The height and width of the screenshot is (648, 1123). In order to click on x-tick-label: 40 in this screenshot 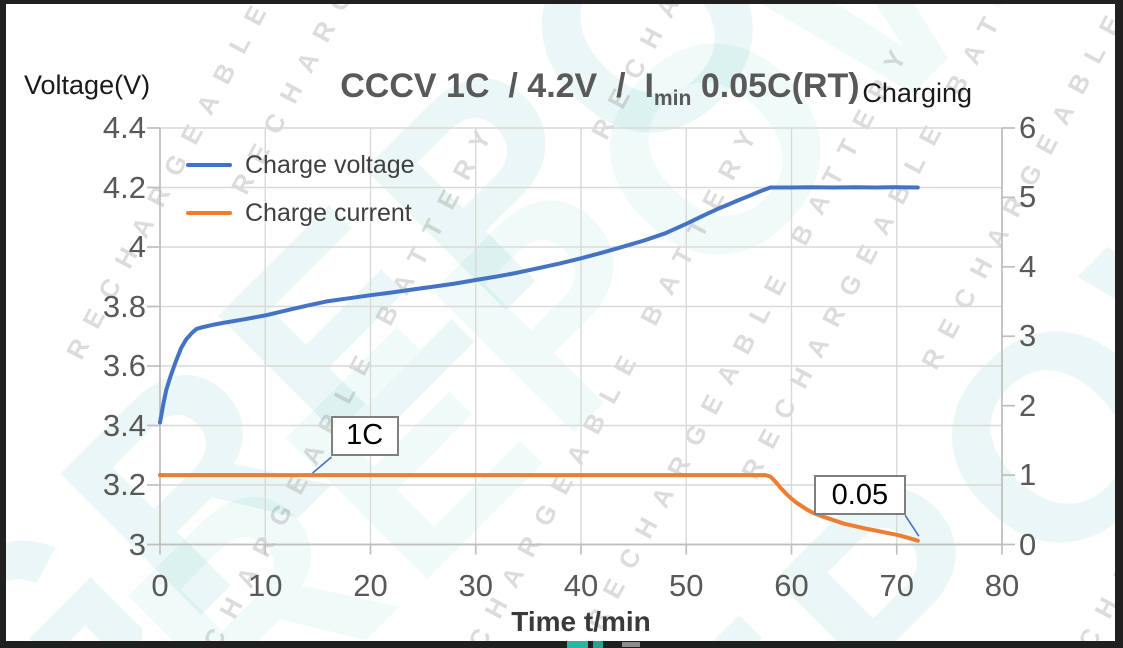, I will do `click(581, 585)`.